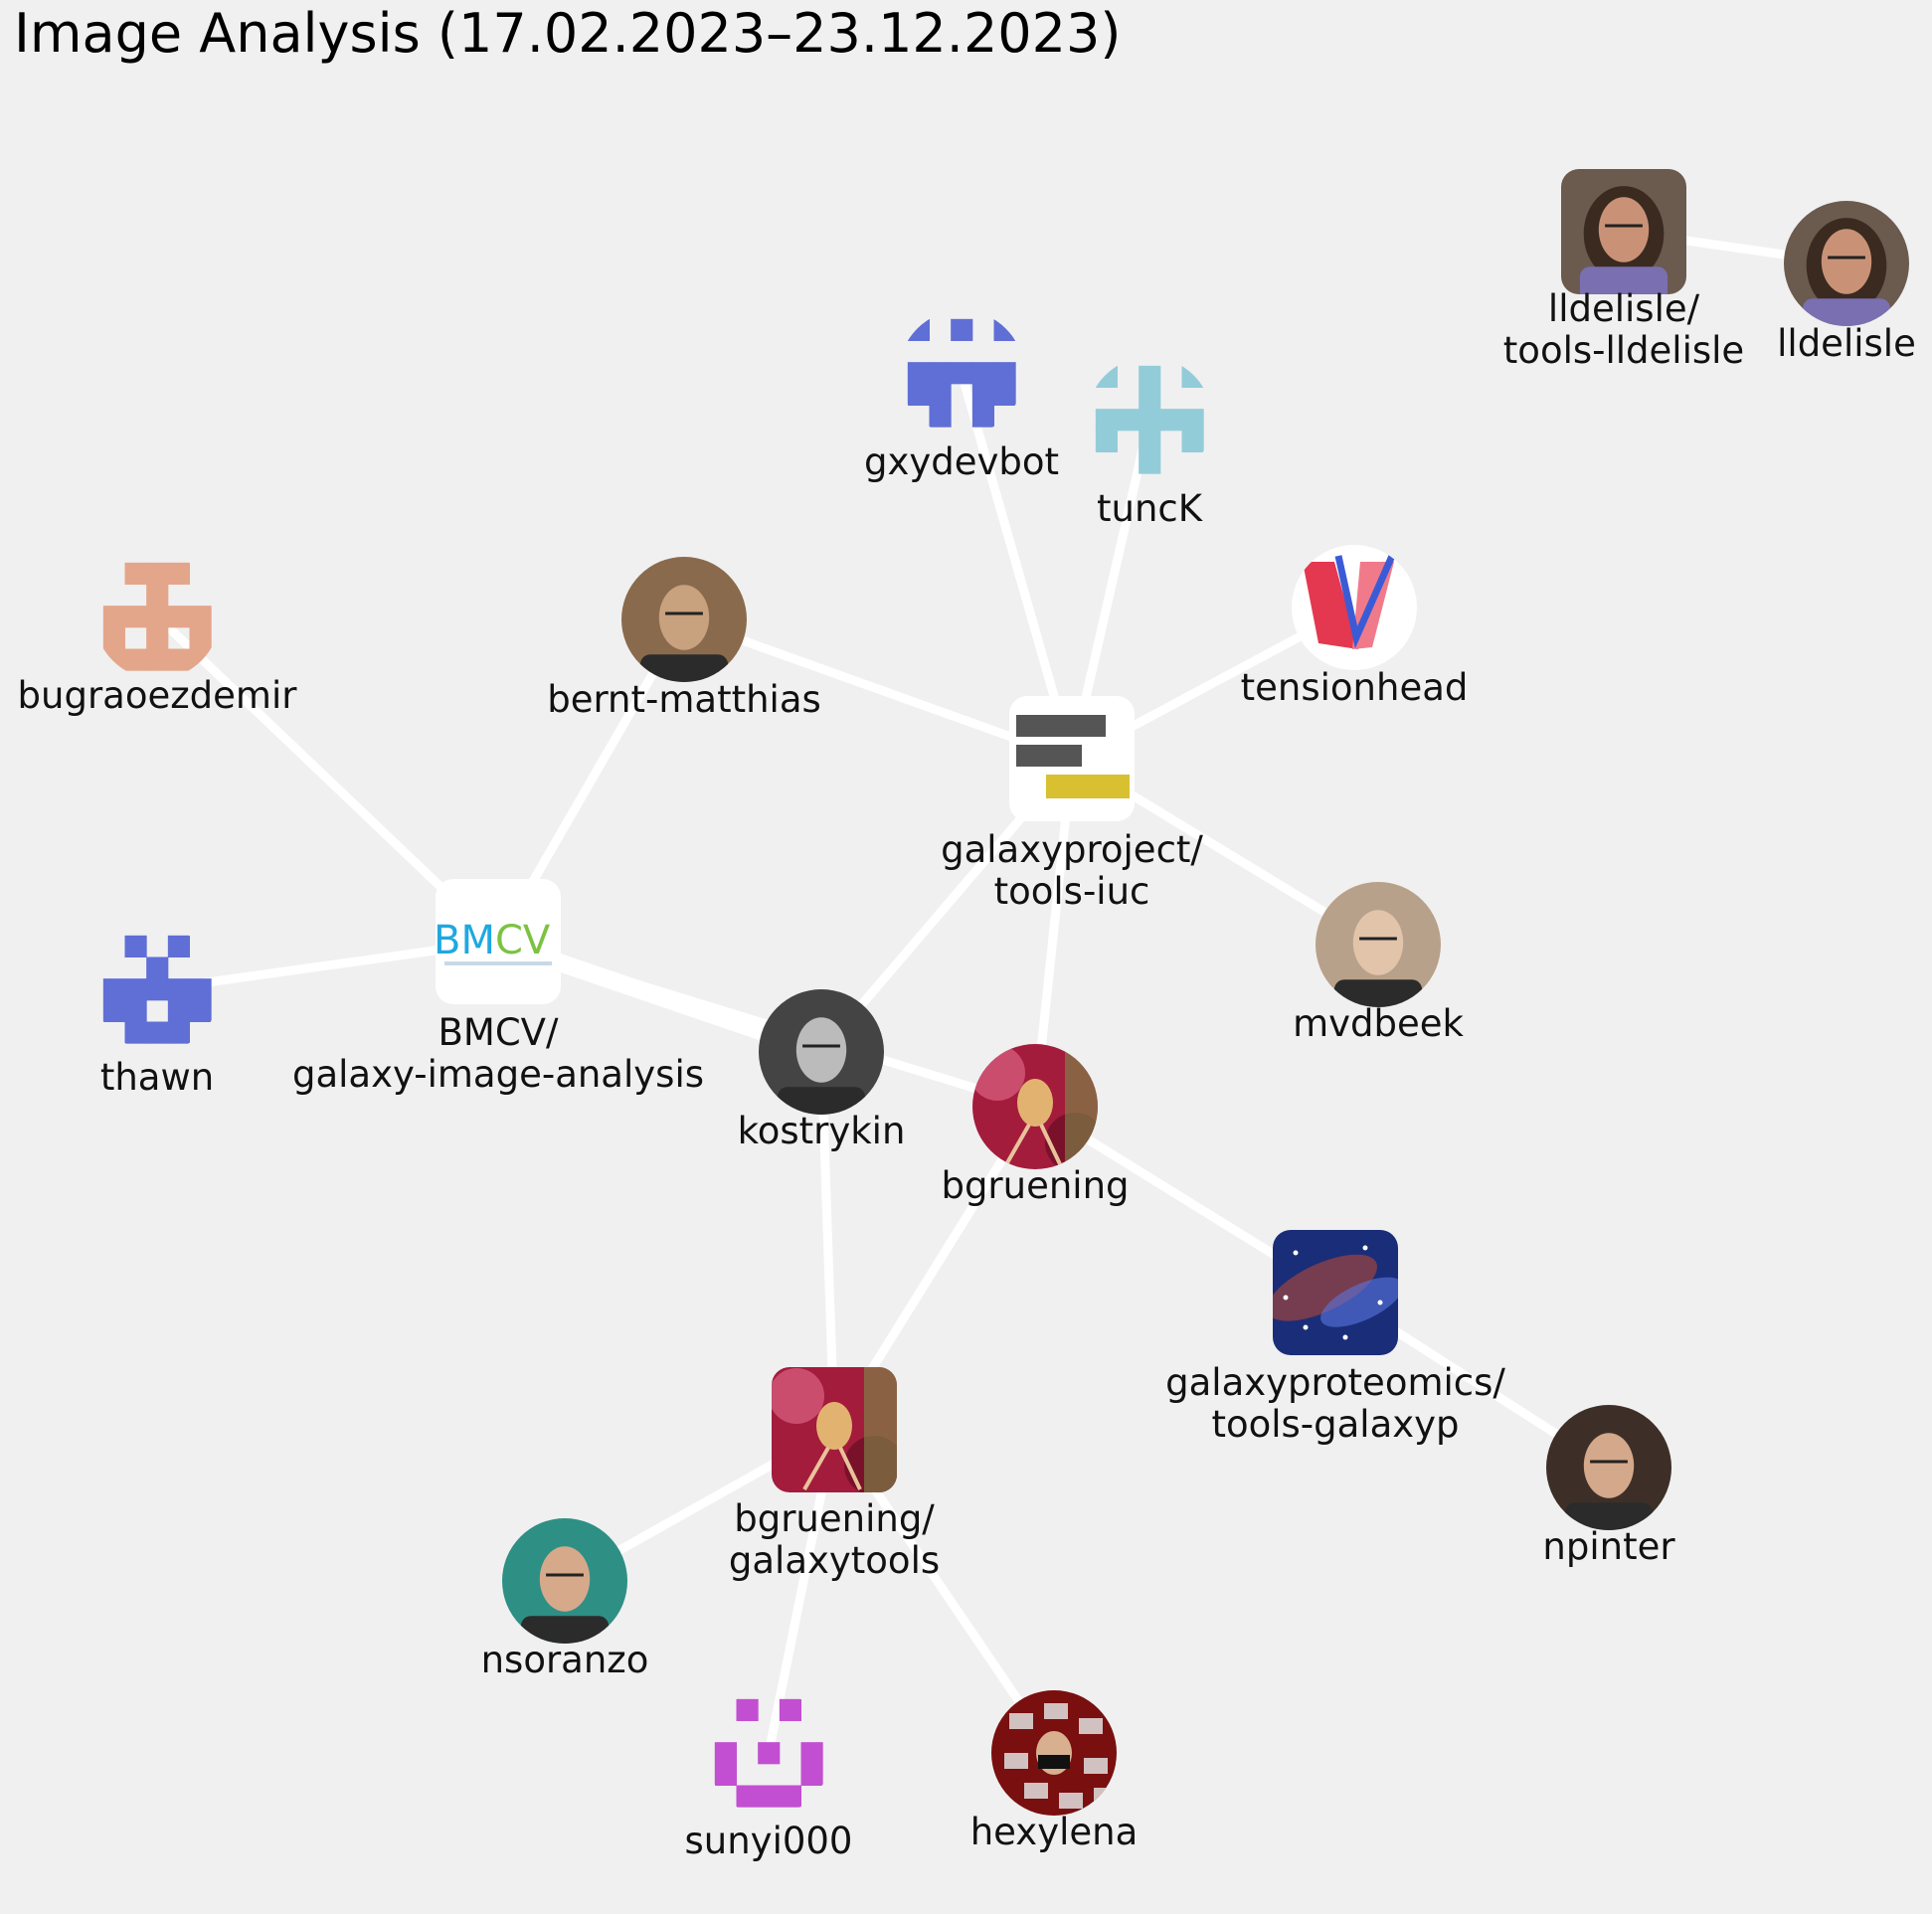  Describe the element at coordinates (498, 1074) in the screenshot. I see `node-label: galaxy-image-analysis` at that location.